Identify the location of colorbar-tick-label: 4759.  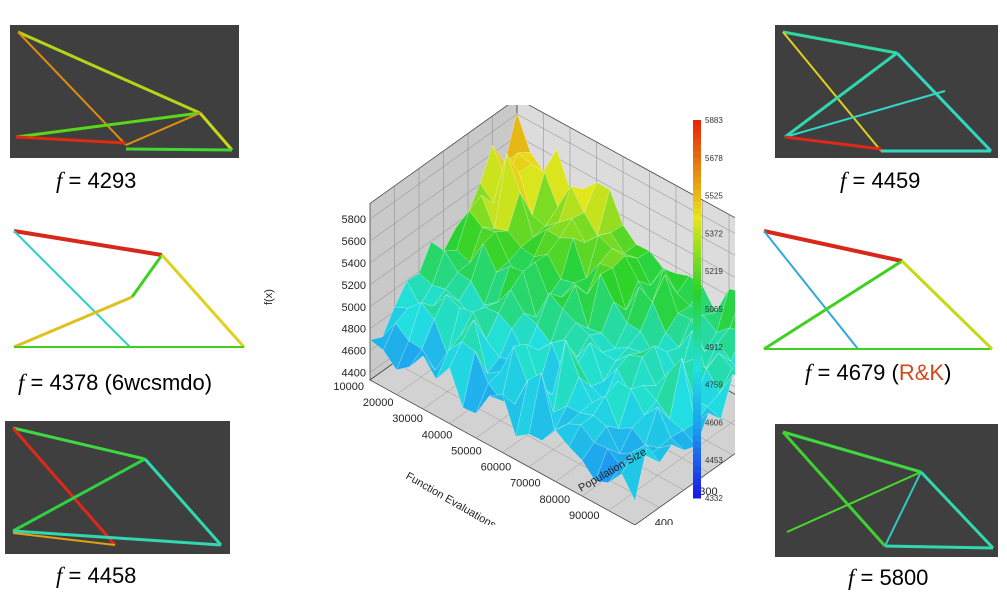
(714, 385).